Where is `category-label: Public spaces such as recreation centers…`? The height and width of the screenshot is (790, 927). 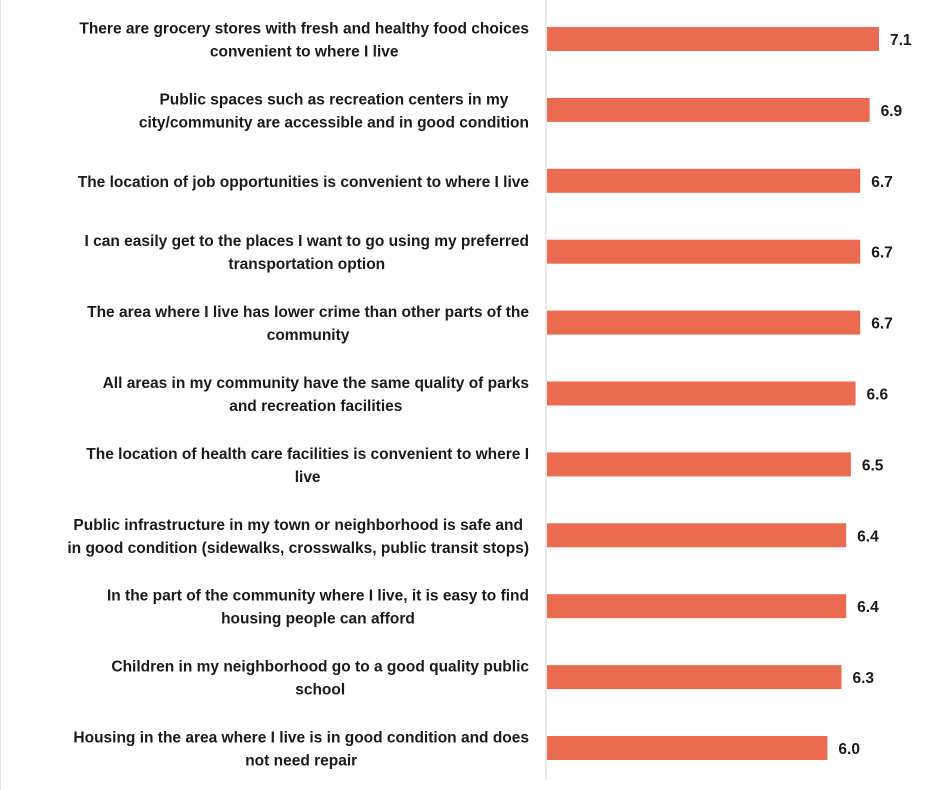 category-label: Public spaces such as recreation centers… is located at coordinates (334, 111).